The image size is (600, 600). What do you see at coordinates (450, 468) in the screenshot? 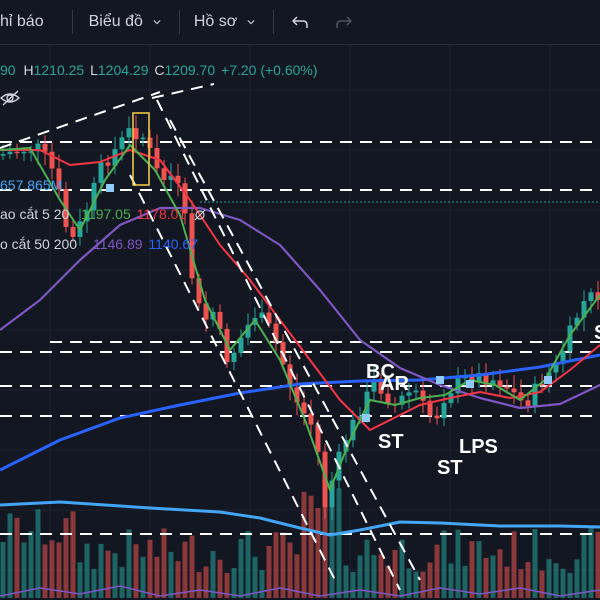
I see `label-st-2: ST` at bounding box center [450, 468].